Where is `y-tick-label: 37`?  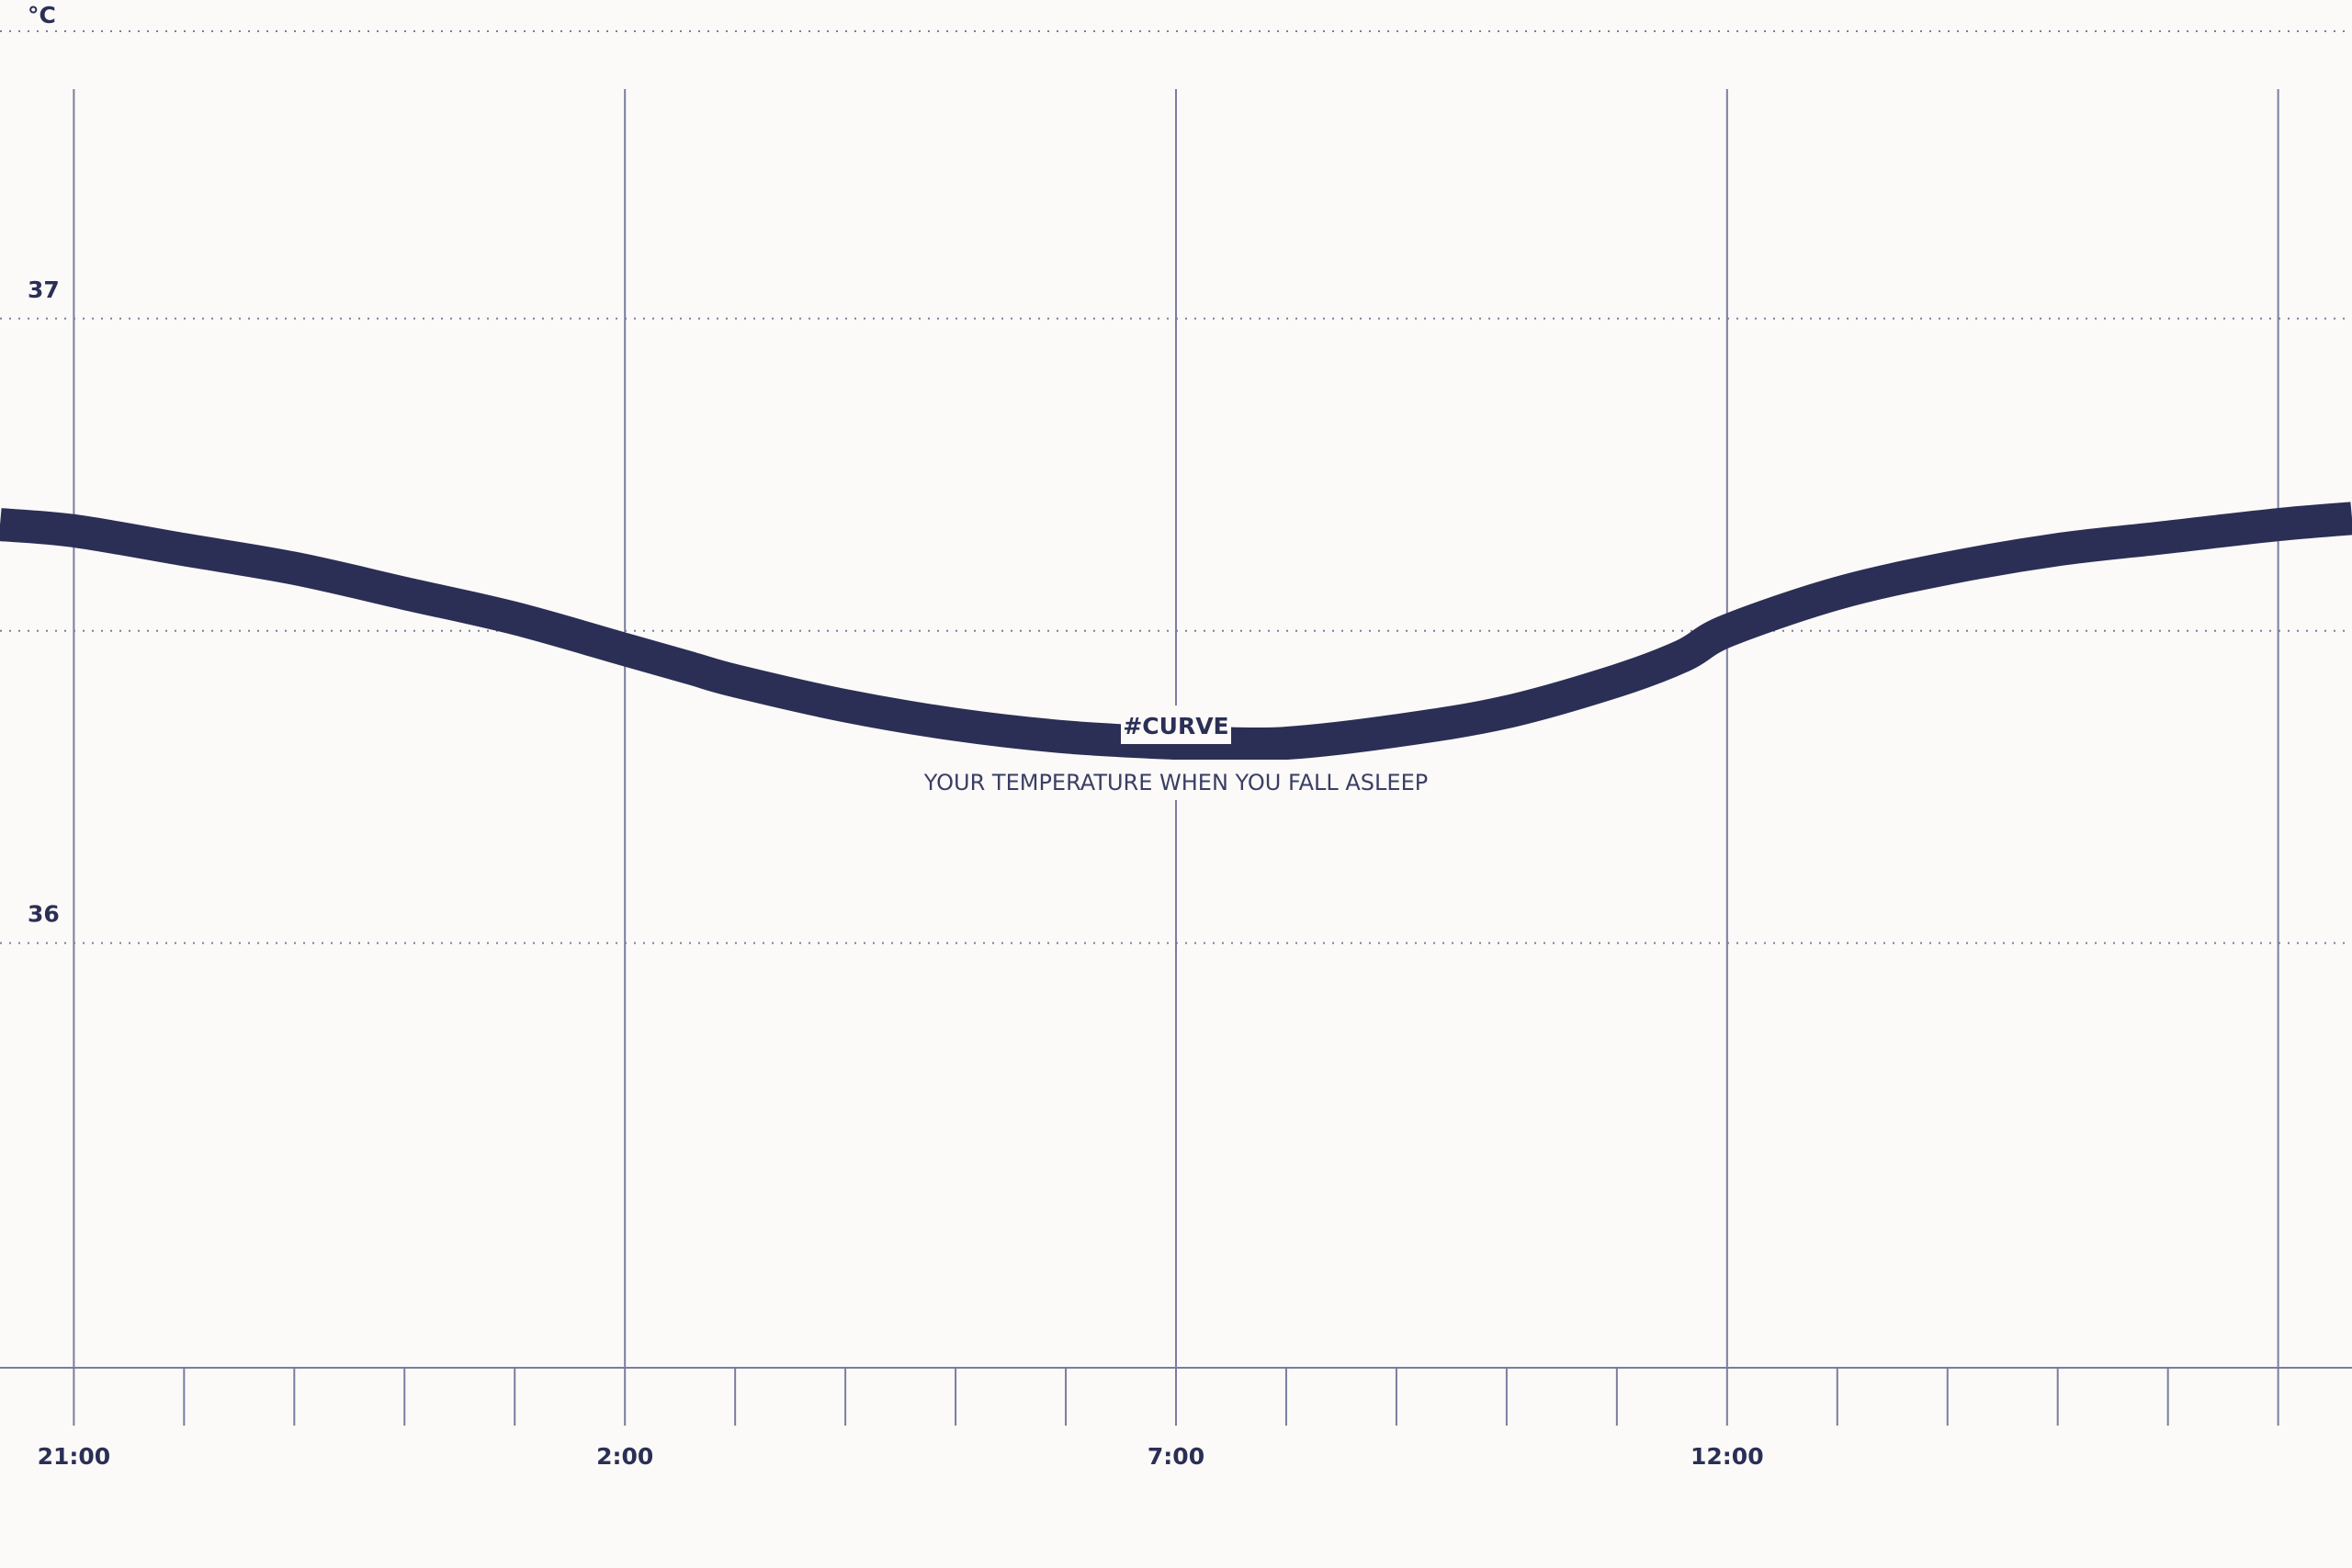 y-tick-label: 37 is located at coordinates (44, 290).